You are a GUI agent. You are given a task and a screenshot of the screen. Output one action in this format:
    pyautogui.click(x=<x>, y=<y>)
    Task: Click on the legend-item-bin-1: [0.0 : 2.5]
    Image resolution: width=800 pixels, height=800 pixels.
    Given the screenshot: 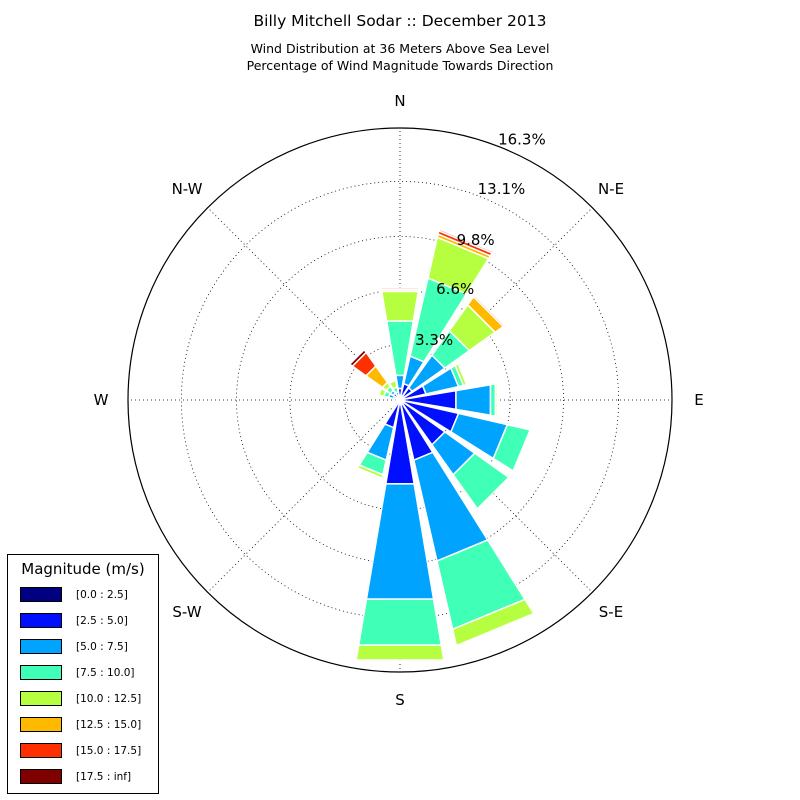 What is the action you would take?
    pyautogui.click(x=90, y=595)
    